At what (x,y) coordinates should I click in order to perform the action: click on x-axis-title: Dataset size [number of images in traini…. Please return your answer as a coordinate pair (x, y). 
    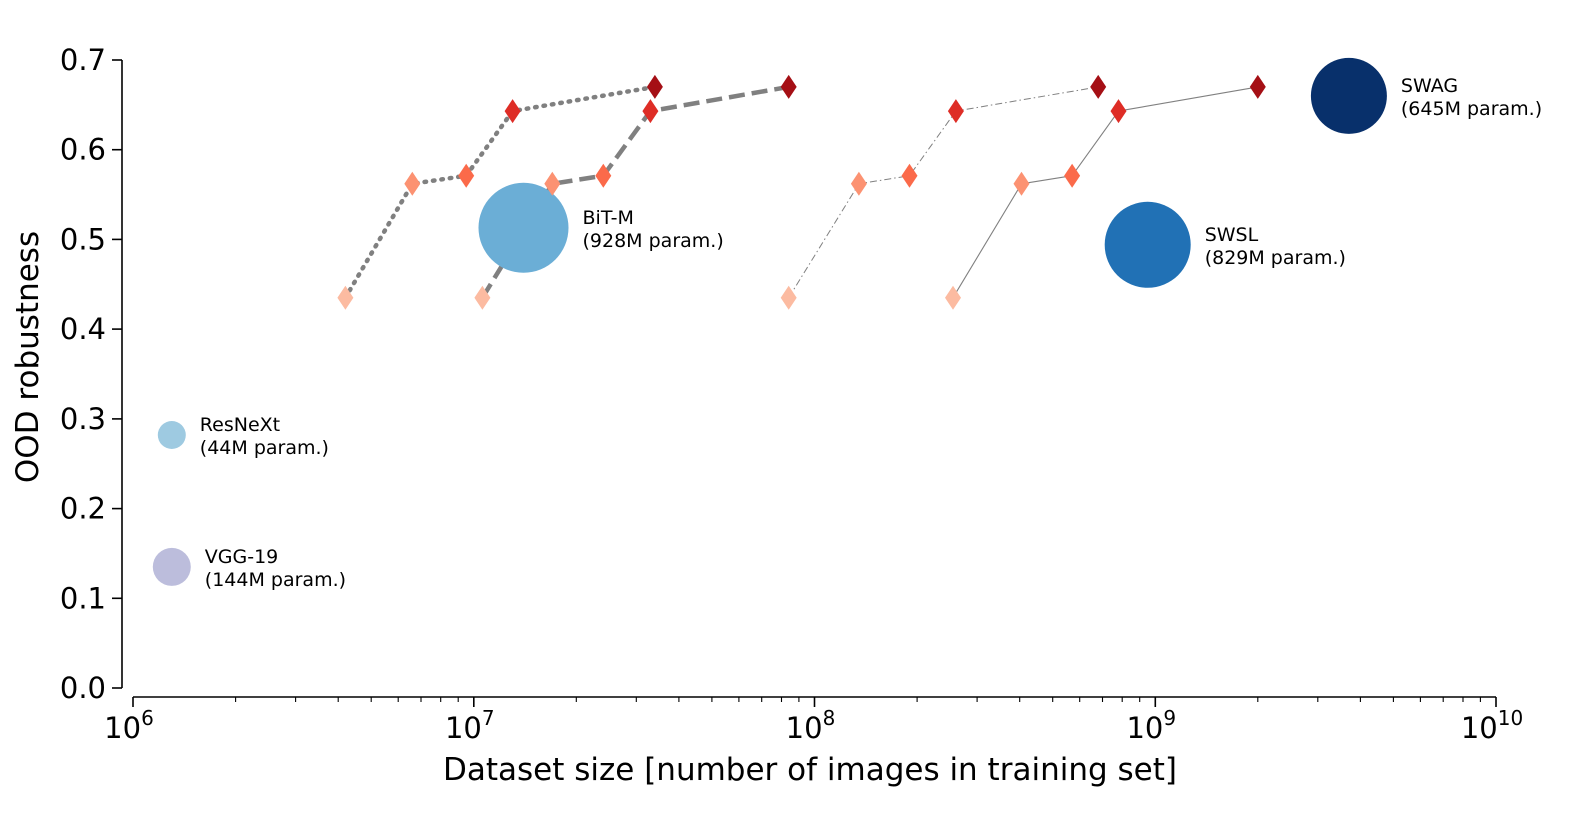
    Looking at the image, I should click on (810, 770).